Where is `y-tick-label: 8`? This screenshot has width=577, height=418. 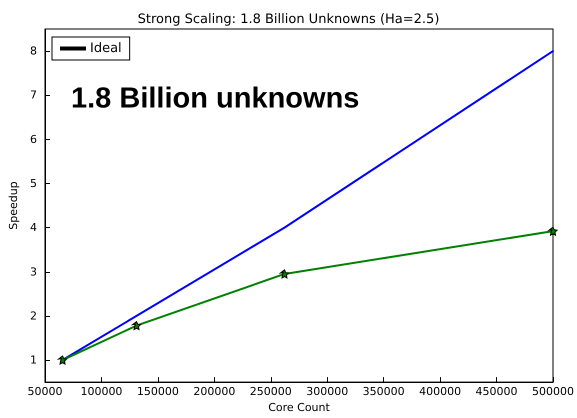
y-tick-label: 8 is located at coordinates (33, 51).